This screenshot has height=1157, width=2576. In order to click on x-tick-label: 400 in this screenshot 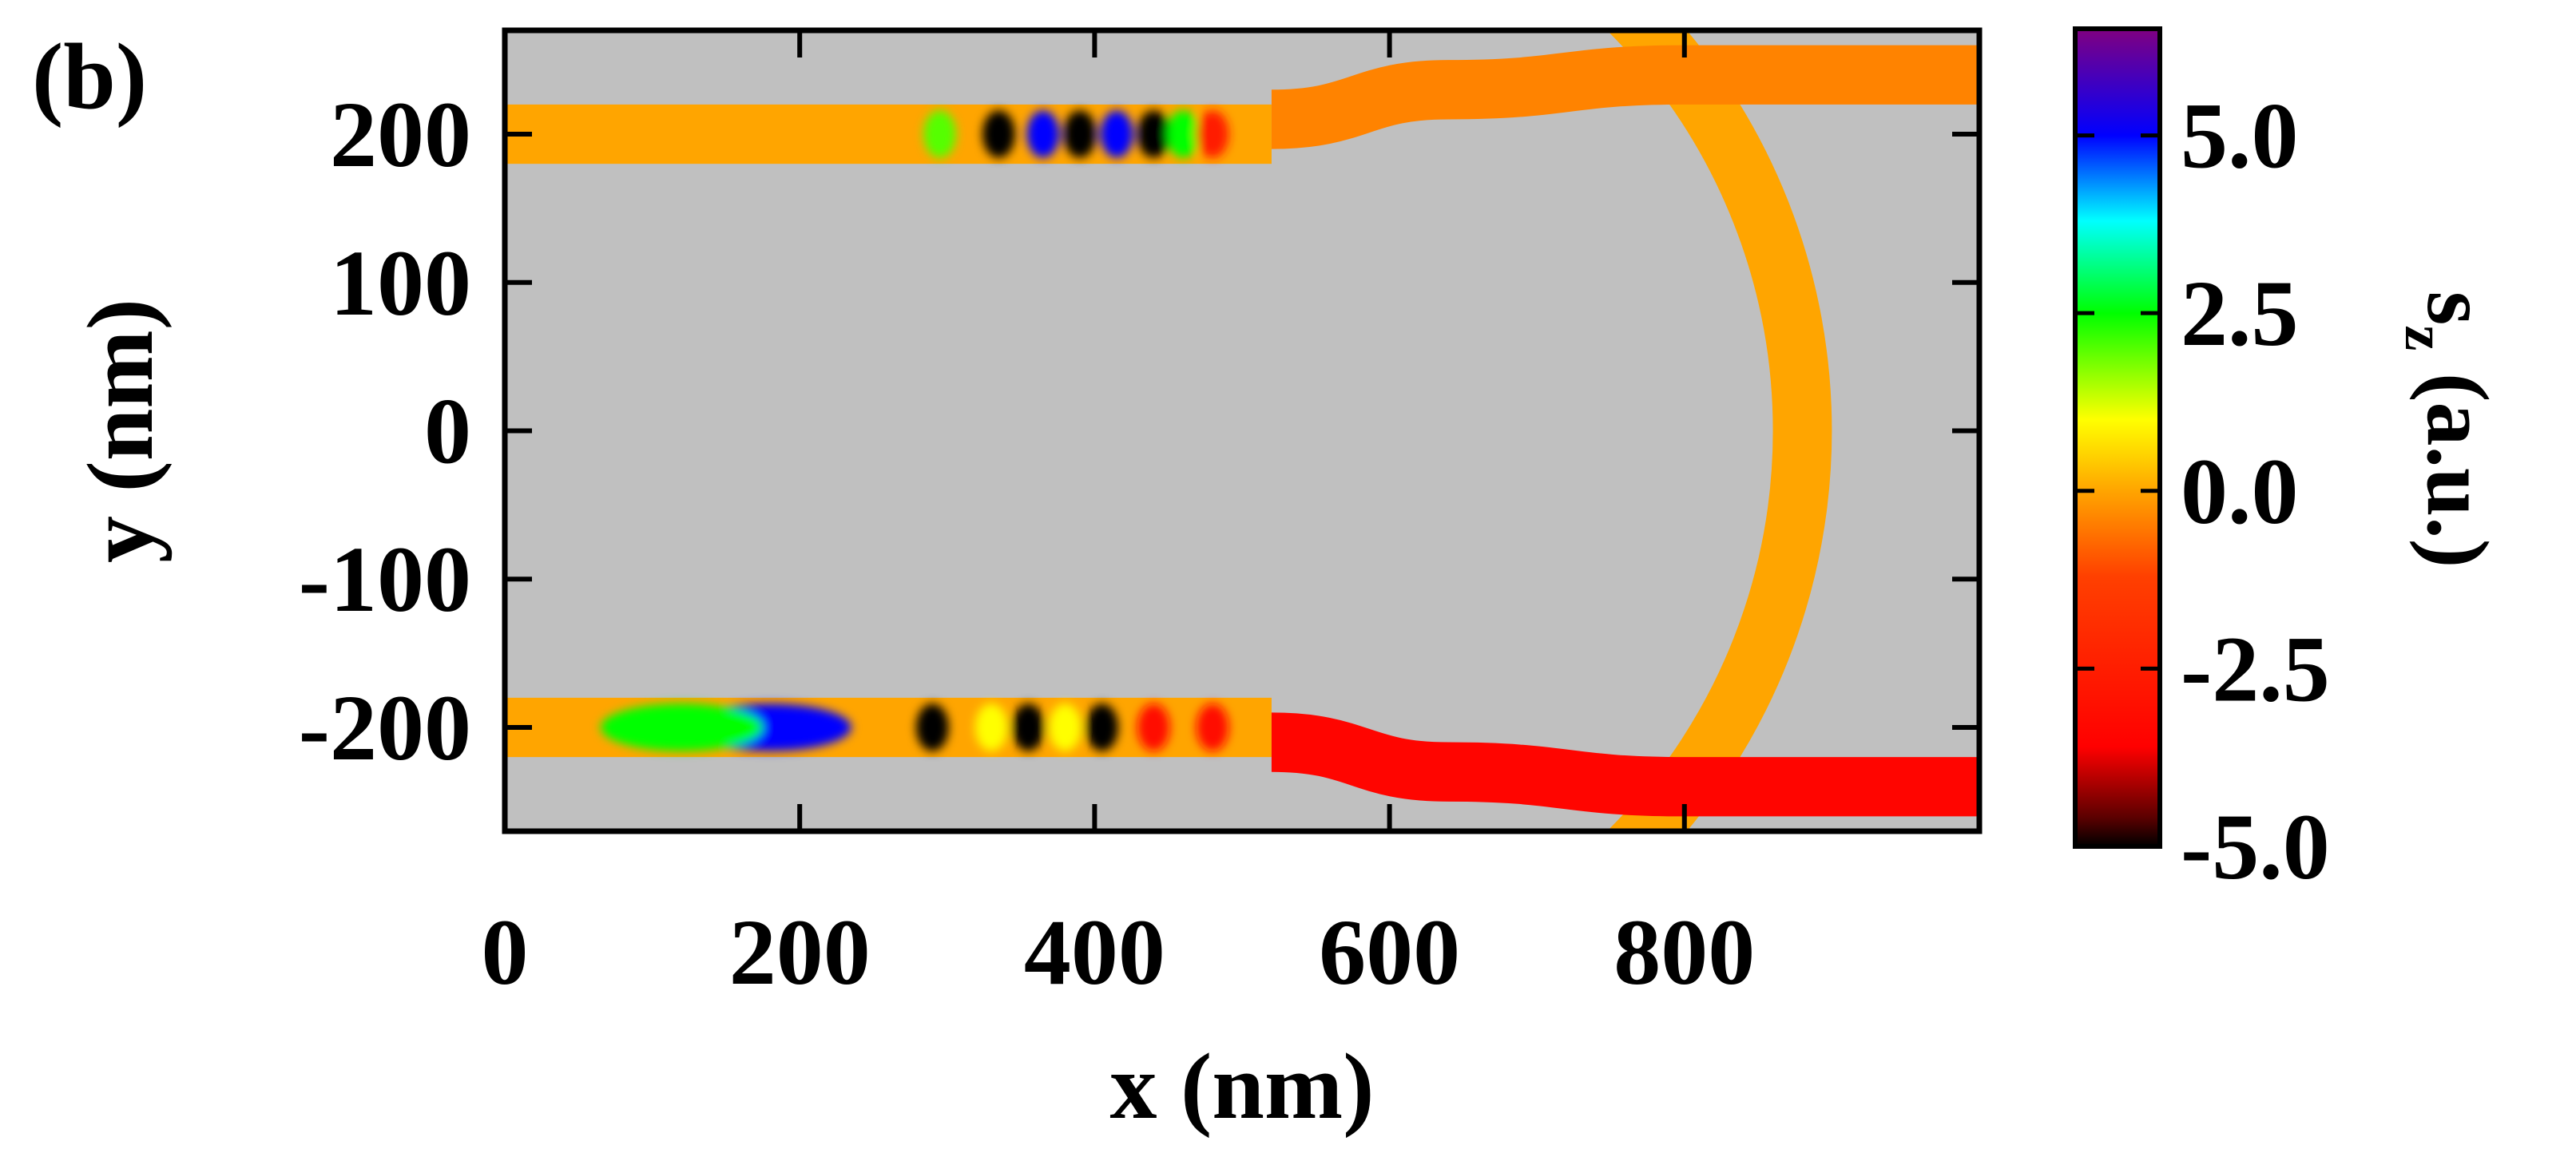, I will do `click(1094, 952)`.